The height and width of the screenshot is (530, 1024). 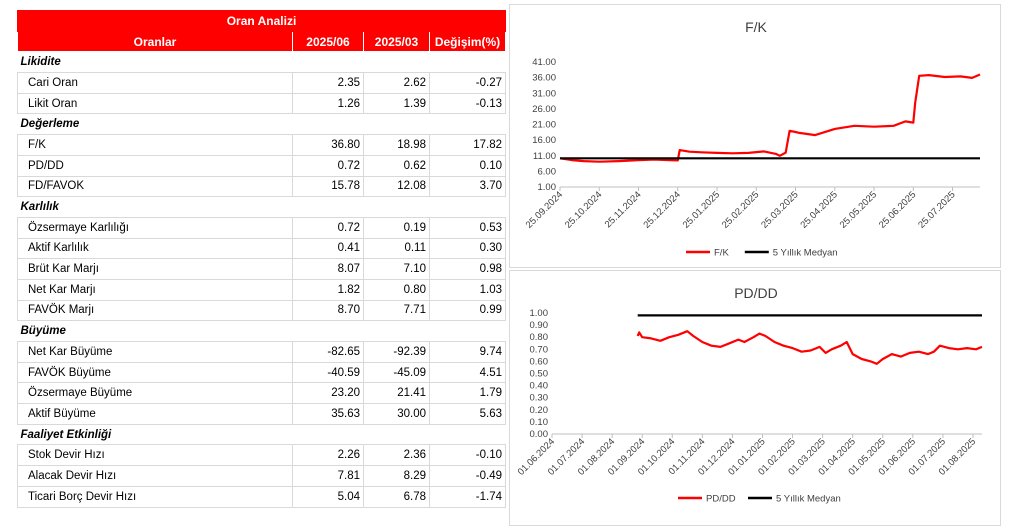 What do you see at coordinates (936, 209) in the screenshot?
I see `x-tick-label: 25.07.2025` at bounding box center [936, 209].